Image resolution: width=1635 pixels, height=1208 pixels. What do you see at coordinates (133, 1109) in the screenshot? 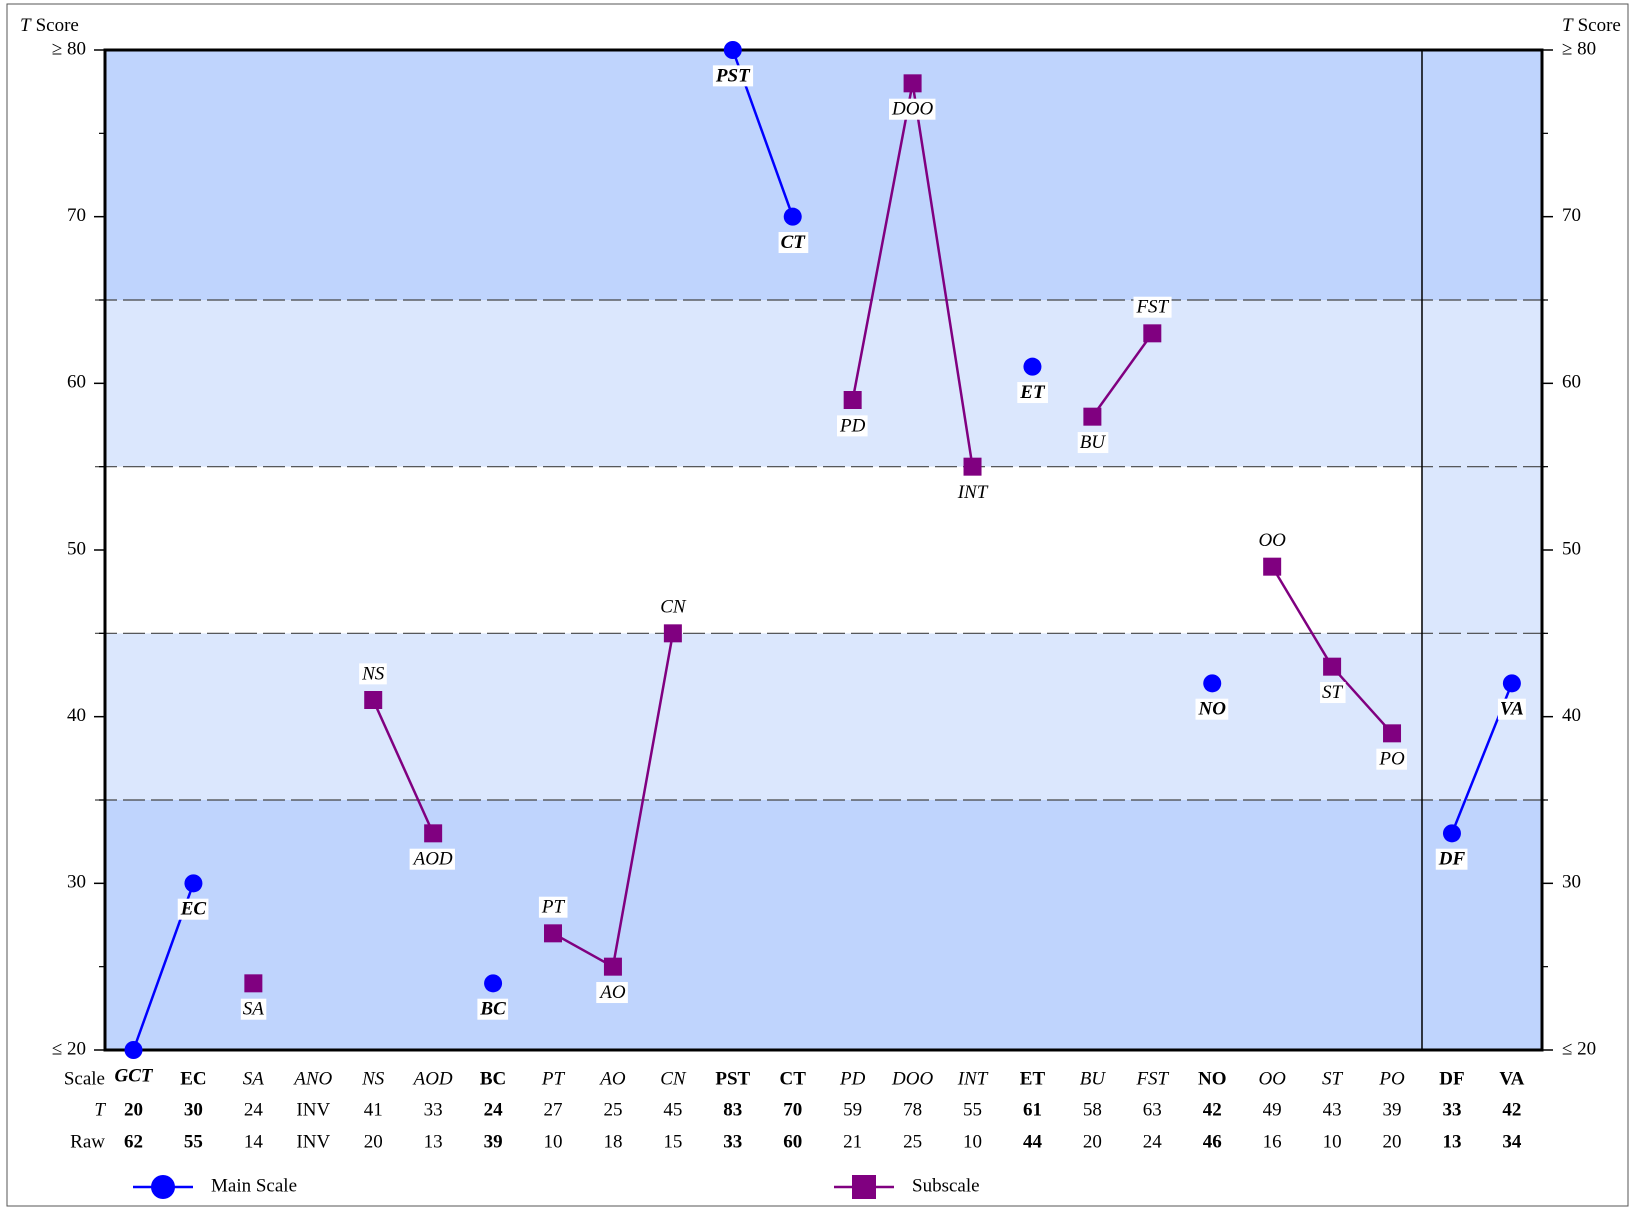
I see `t-score: 20` at bounding box center [133, 1109].